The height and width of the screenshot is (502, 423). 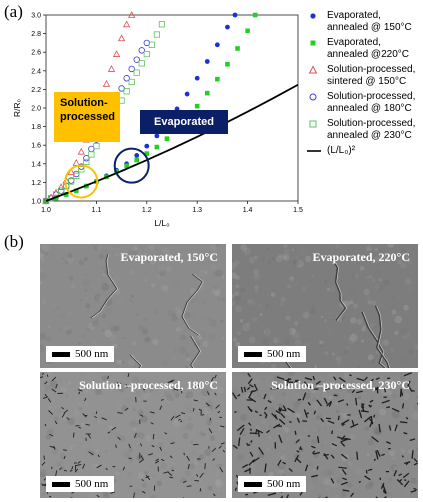 What do you see at coordinates (284, 354) in the screenshot?
I see `scale-bar-label: 500 nm` at bounding box center [284, 354].